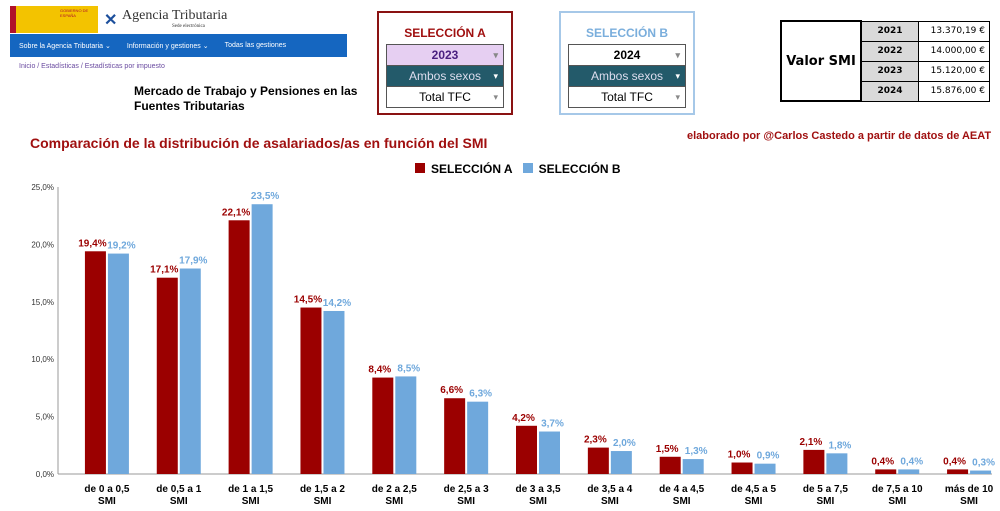 This screenshot has height=511, width=1000. I want to click on x-tick-label: de 2,5 a 3, so click(466, 489).